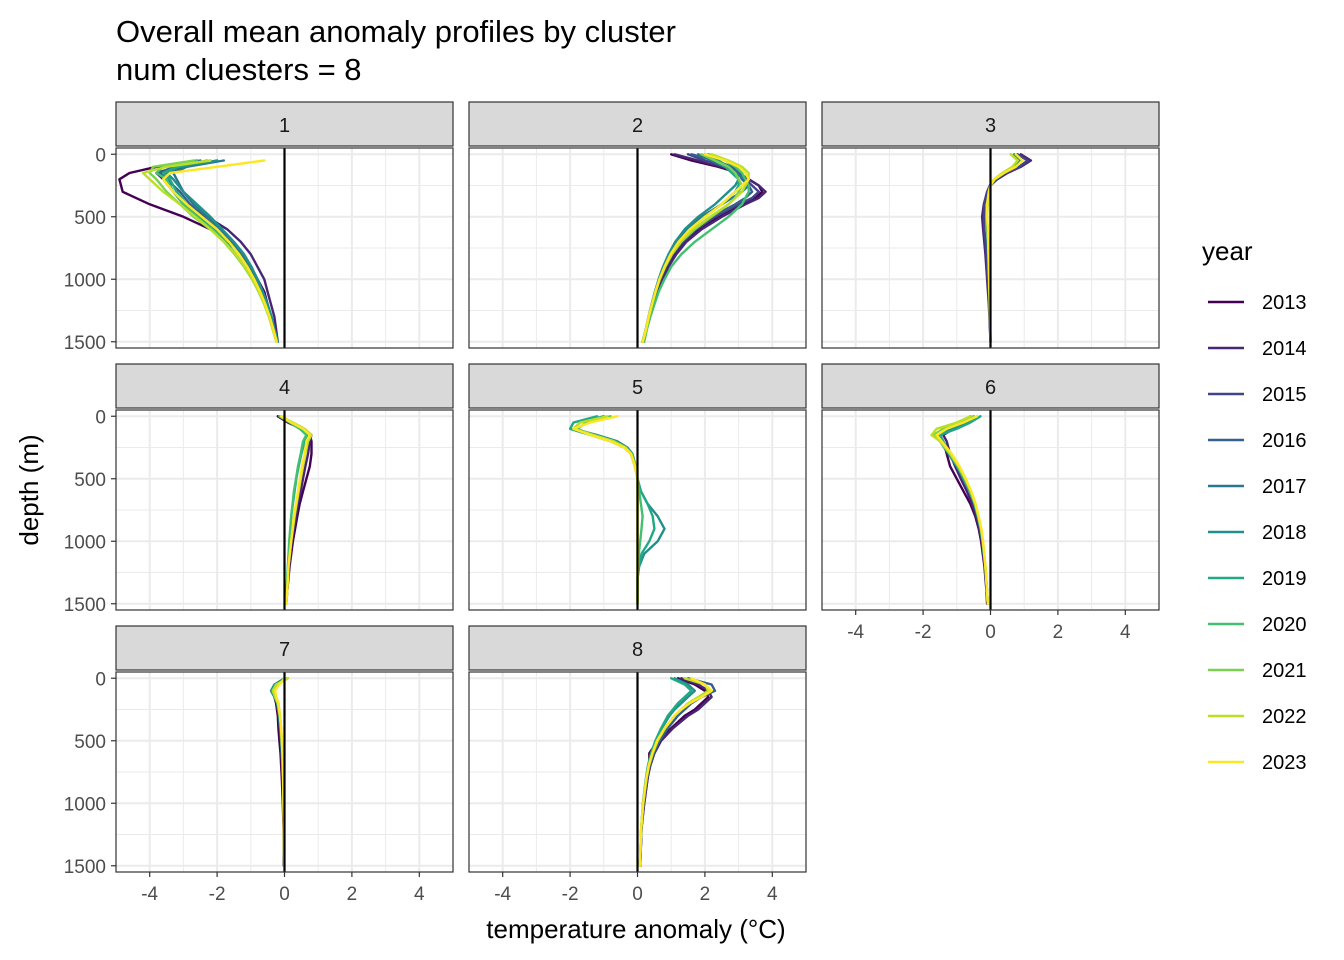 The width and height of the screenshot is (1344, 960). I want to click on y-axis-title: depth (m), so click(29, 489).